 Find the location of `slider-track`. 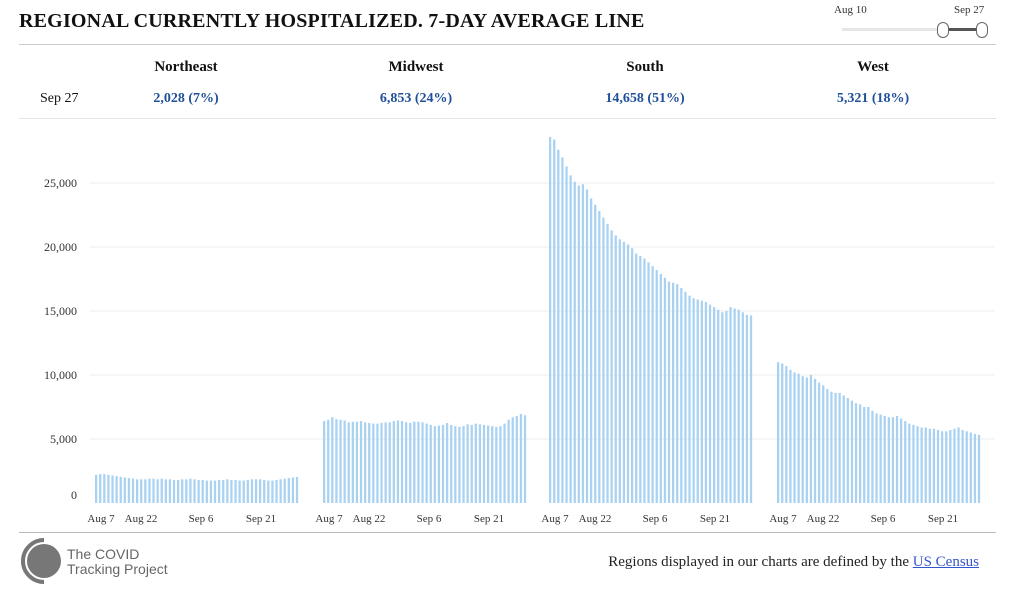

slider-track is located at coordinates (892, 29).